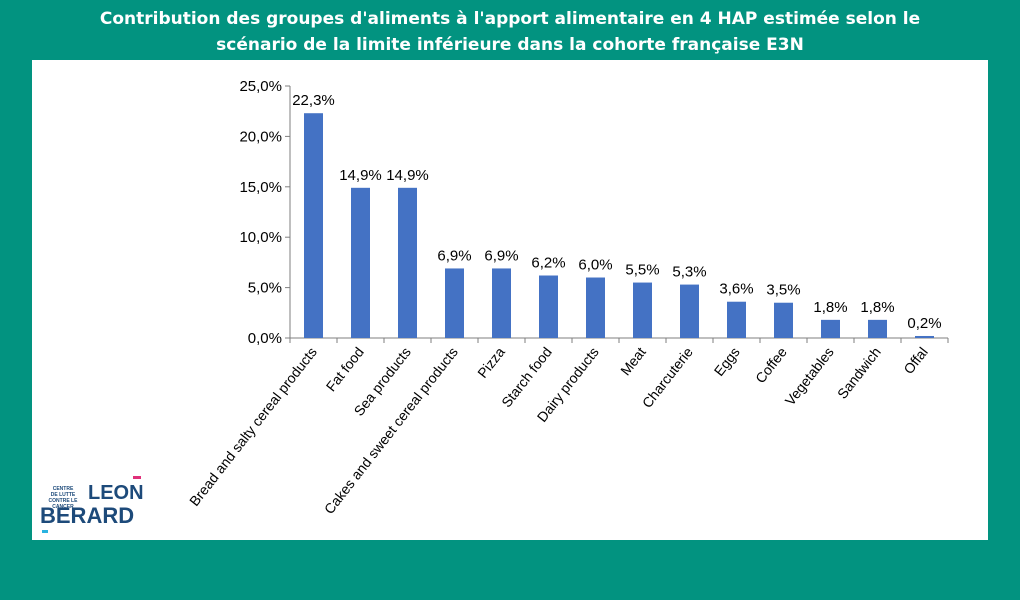  What do you see at coordinates (783, 290) in the screenshot?
I see `data-label: 3,5%` at bounding box center [783, 290].